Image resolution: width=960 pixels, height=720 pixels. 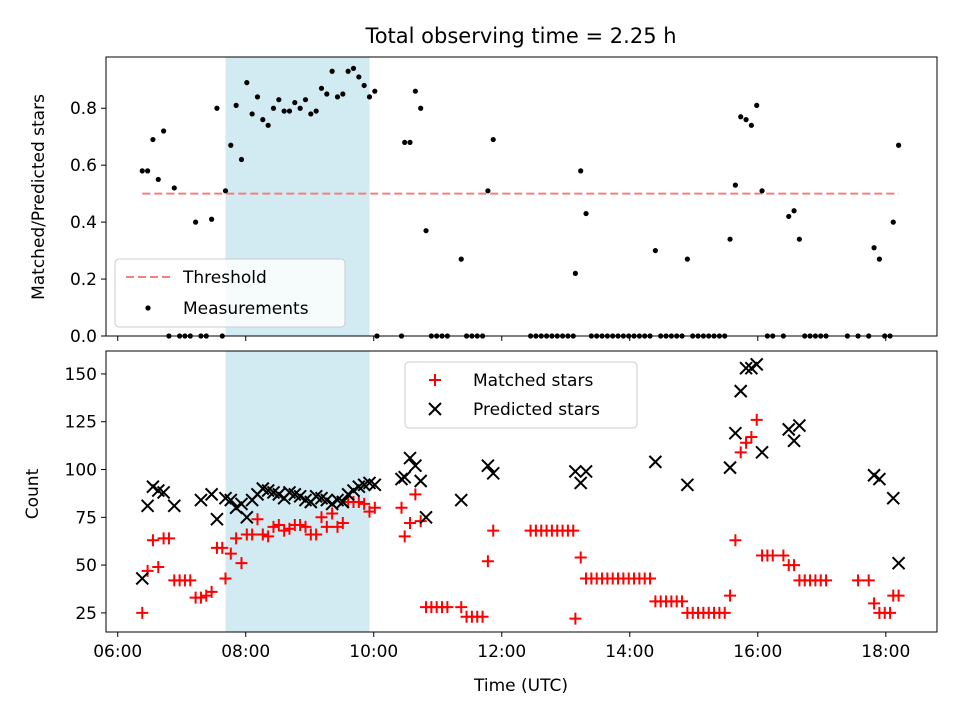 I want to click on bottom-y-tick-label: 50, so click(x=86, y=566).